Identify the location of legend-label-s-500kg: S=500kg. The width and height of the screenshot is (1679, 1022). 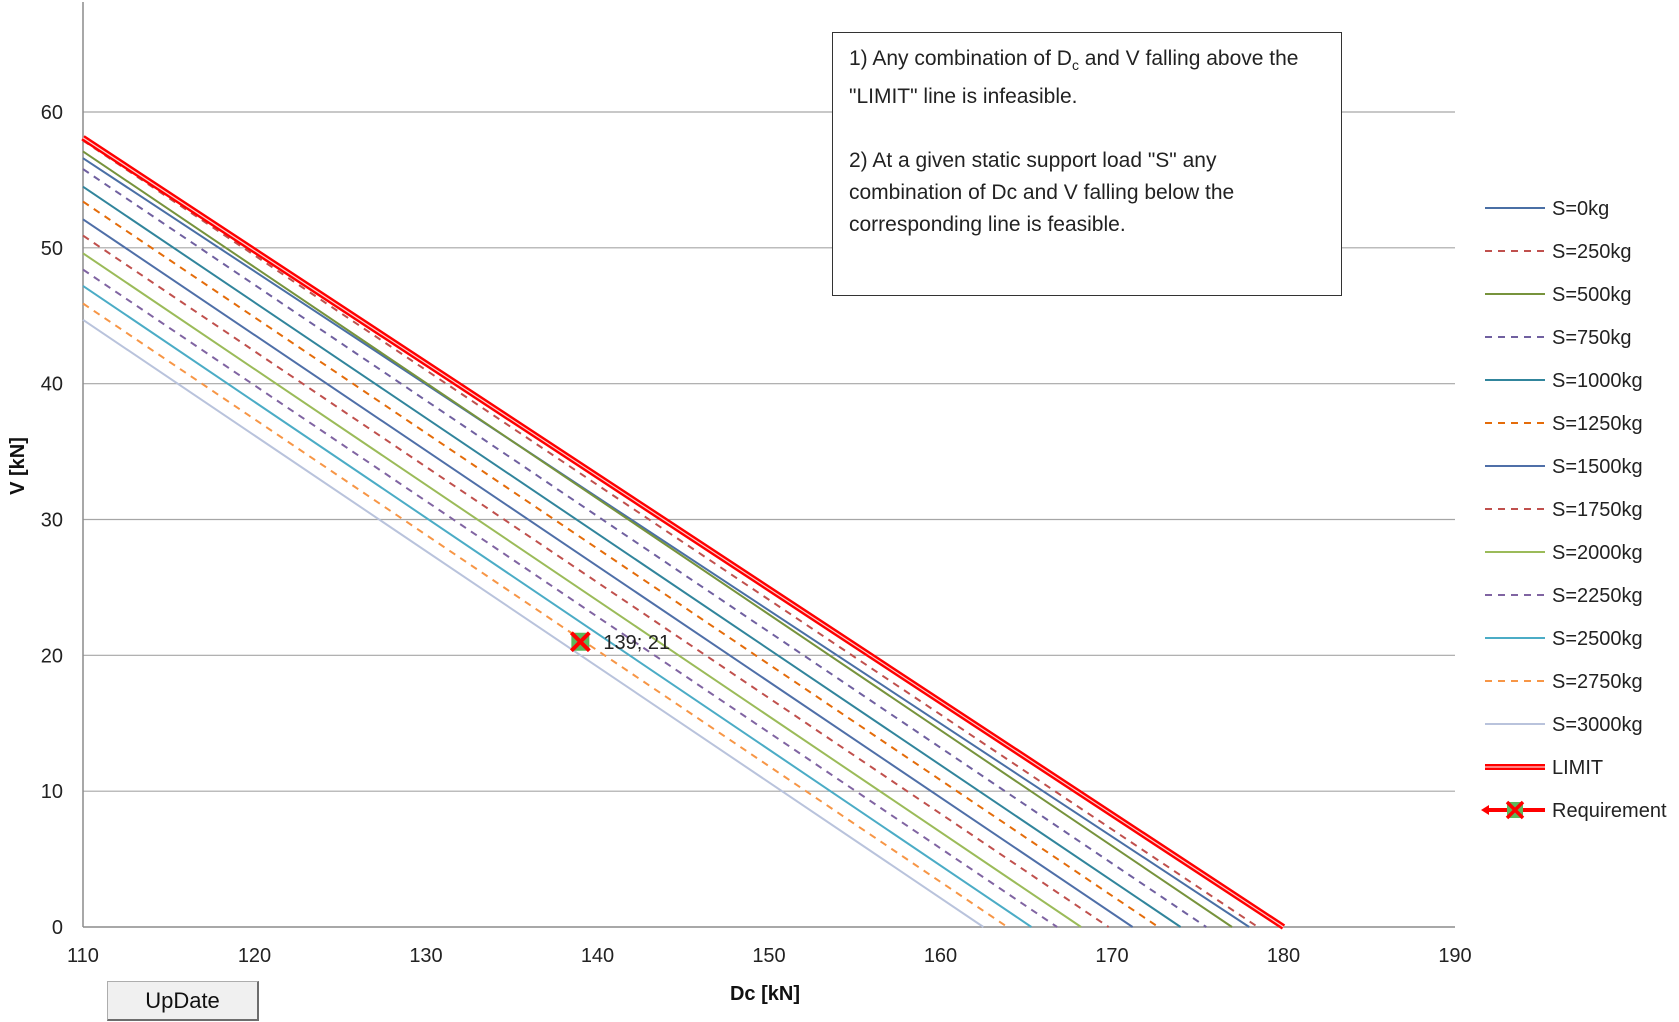
(1592, 295).